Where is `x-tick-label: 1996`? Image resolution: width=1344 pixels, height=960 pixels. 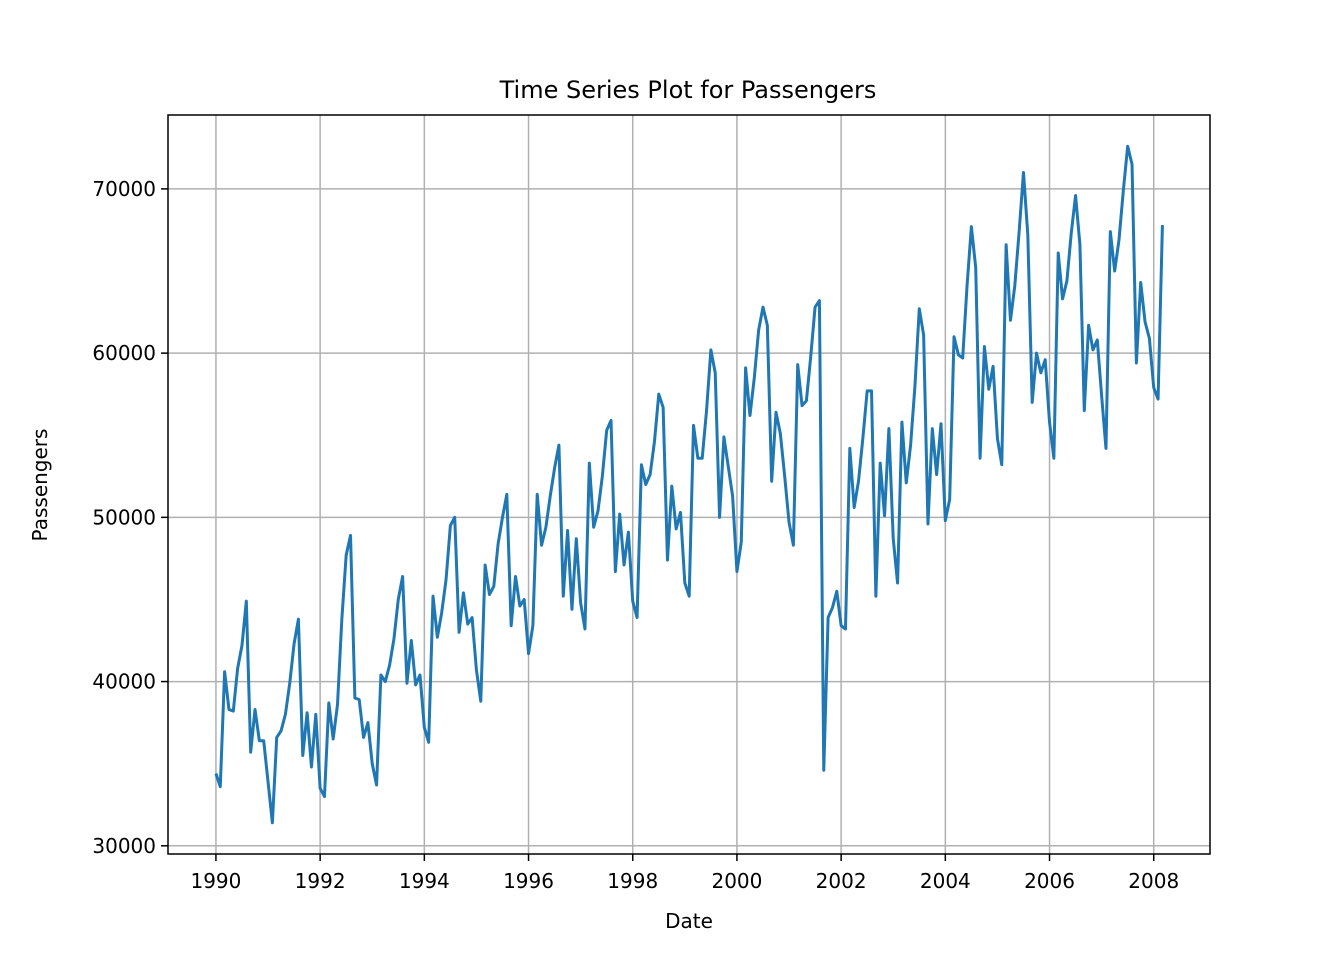
x-tick-label: 1996 is located at coordinates (528, 881).